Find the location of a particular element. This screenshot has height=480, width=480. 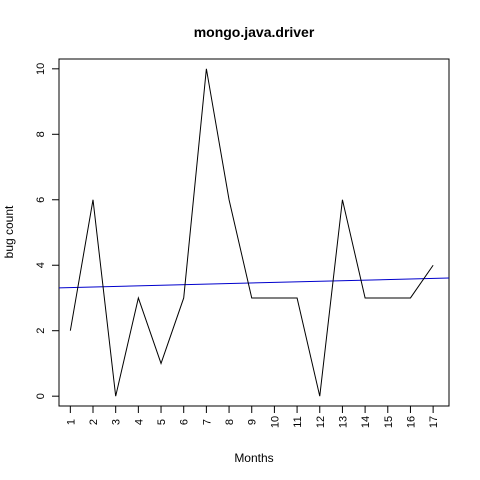

x-tick-label: 14 is located at coordinates (366, 422).